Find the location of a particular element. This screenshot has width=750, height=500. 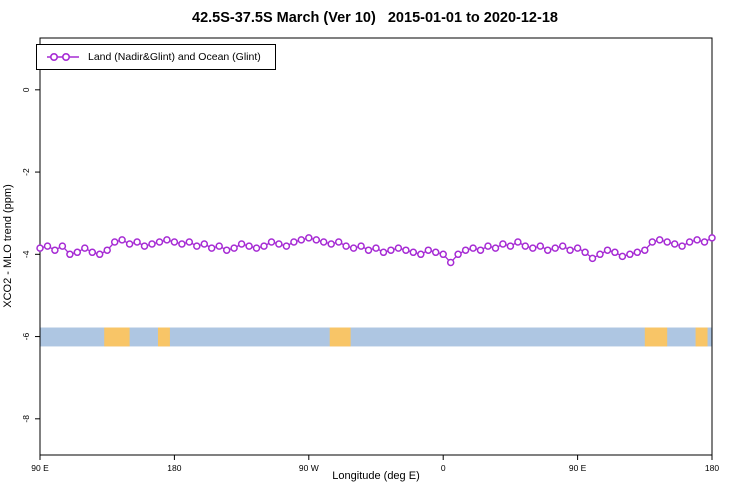

y-axis-label: XCO2 - MLO trend (ppm) is located at coordinates (8, 246).